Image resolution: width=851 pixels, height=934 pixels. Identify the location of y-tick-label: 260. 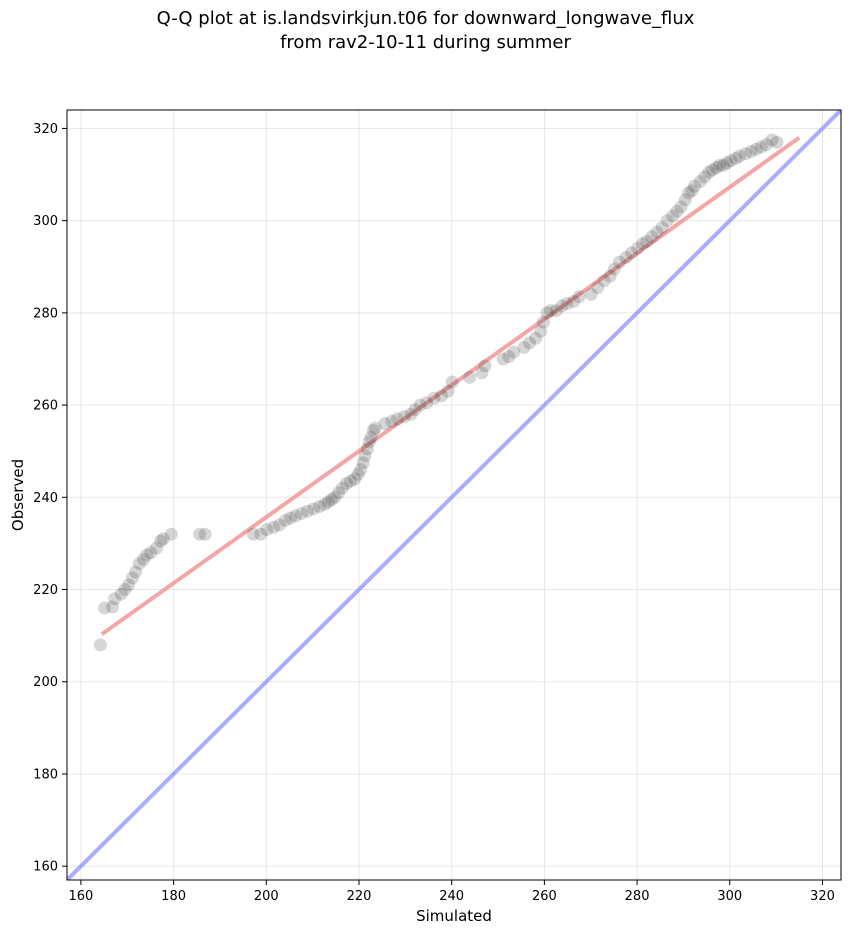
(45, 406).